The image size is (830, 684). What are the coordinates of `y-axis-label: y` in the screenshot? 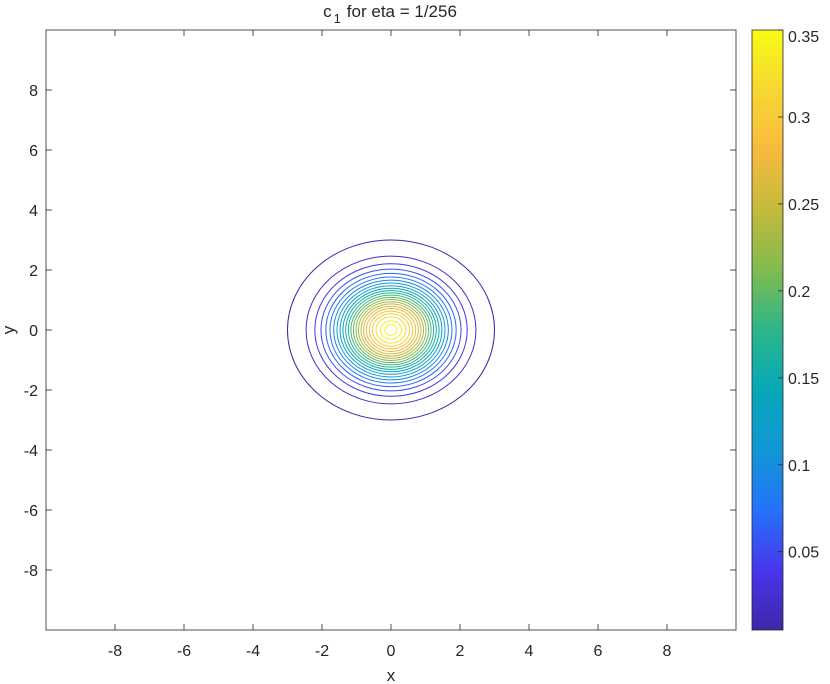 It's located at (9, 329).